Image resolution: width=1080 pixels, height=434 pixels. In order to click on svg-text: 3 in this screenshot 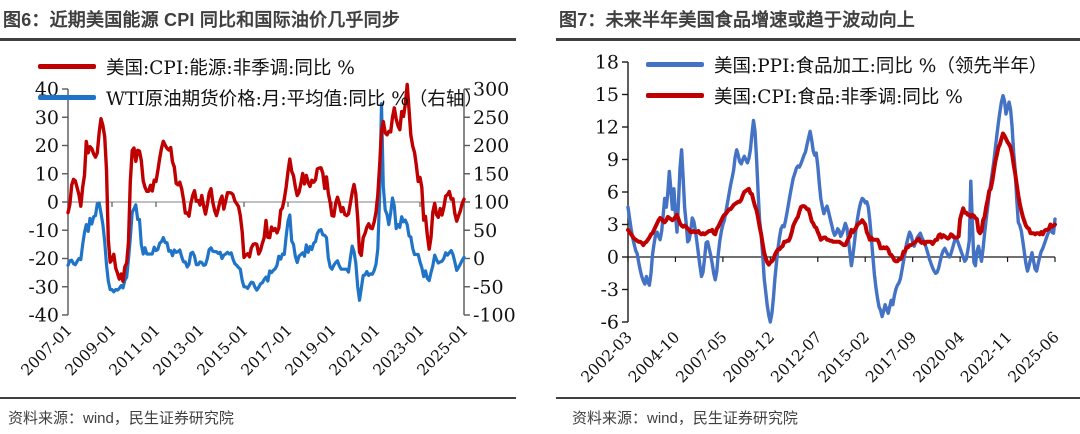, I will do `click(613, 225)`.